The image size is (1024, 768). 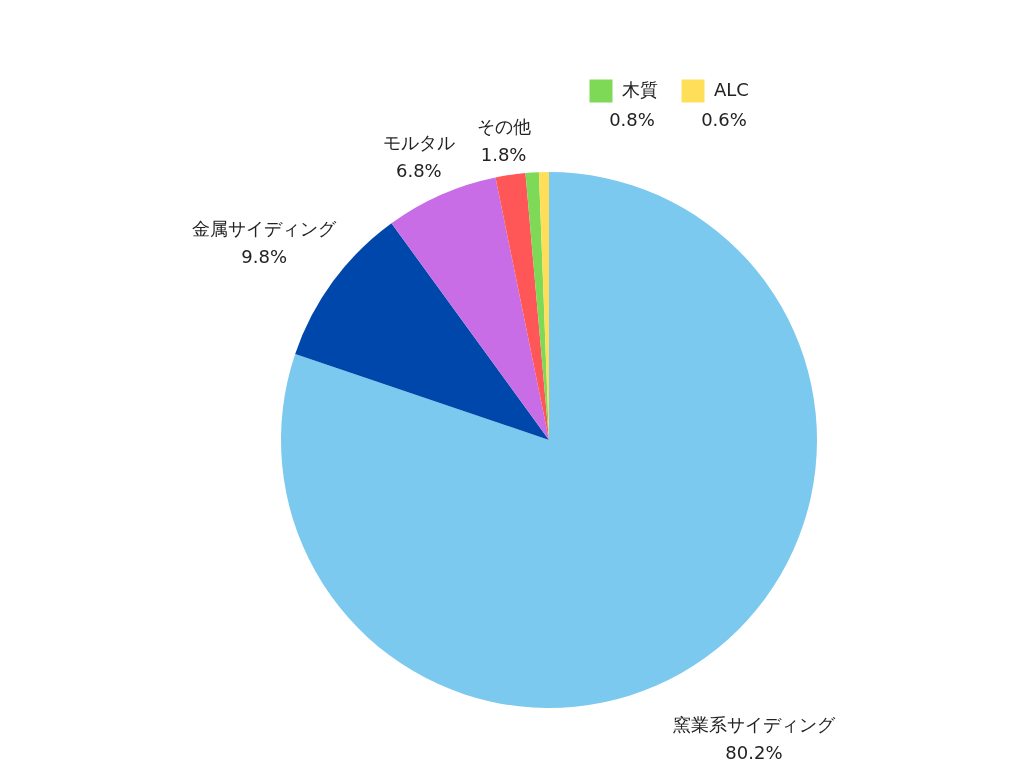 What do you see at coordinates (264, 257) in the screenshot?
I see `data-label: 9.8%` at bounding box center [264, 257].